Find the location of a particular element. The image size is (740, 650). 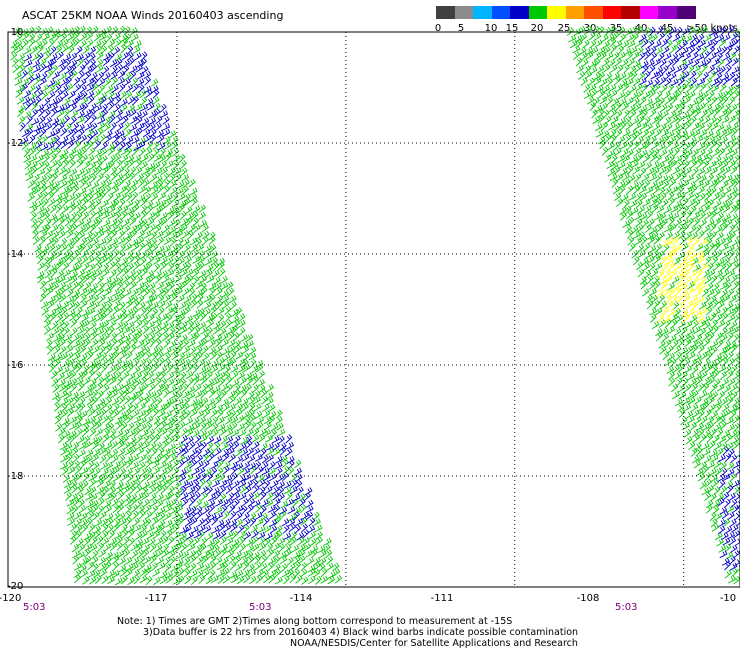

lon-label-10x-edge: -10 is located at coordinates (728, 598).